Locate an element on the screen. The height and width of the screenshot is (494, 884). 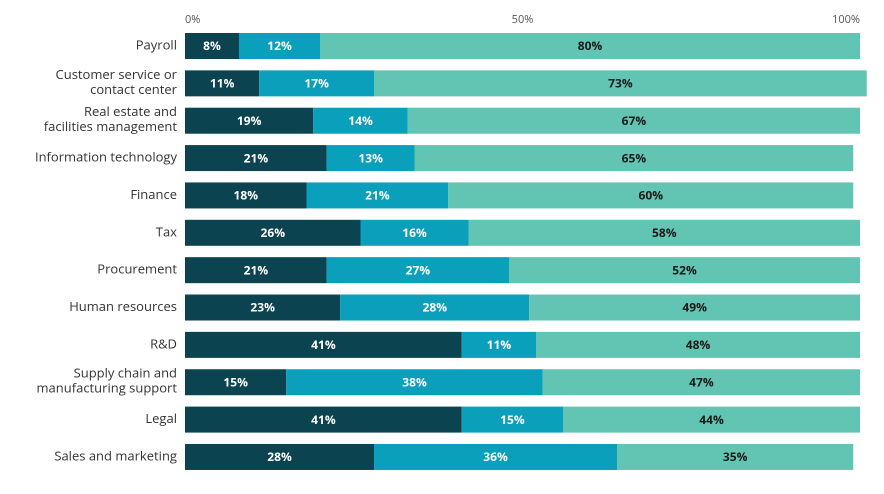
value-label: 27% is located at coordinates (418, 269).